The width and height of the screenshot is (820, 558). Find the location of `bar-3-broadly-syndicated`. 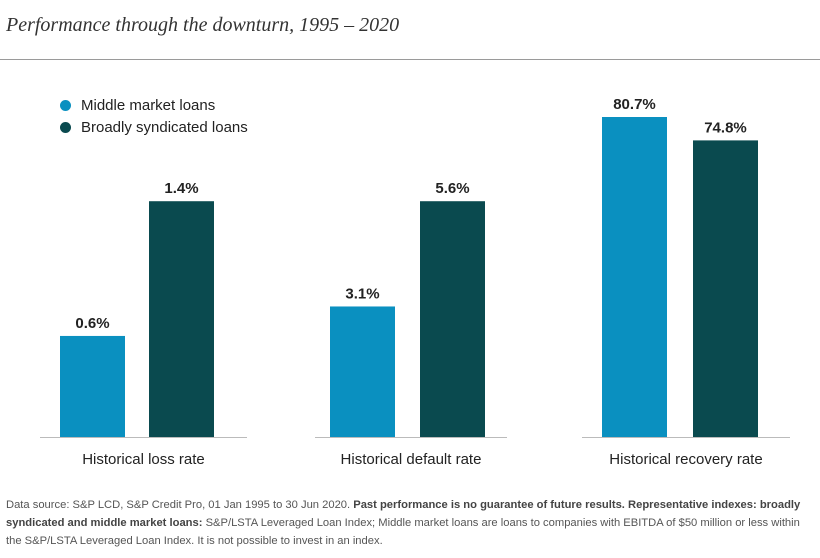

bar-3-broadly-syndicated is located at coordinates (725, 288).